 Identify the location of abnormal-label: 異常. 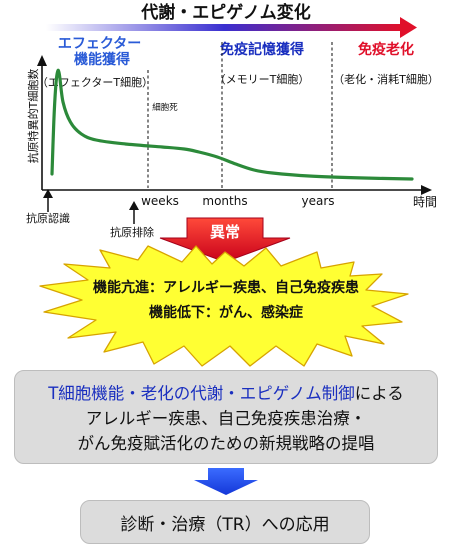
(225, 232).